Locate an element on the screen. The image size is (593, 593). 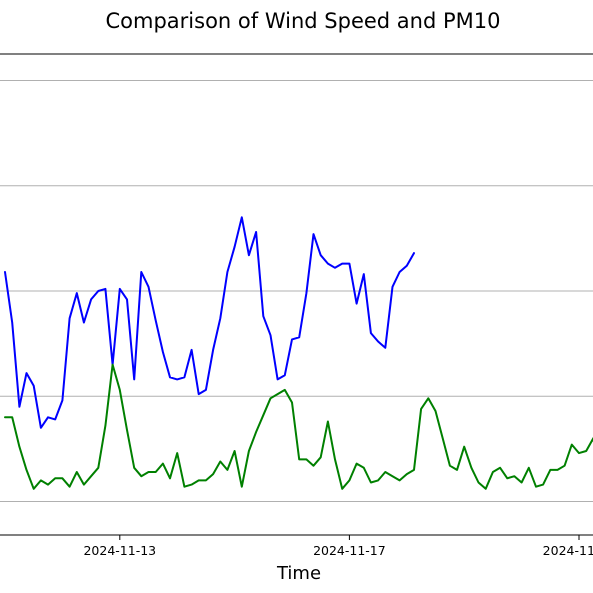
x-axis-ticks: 2024-11-13 2024-11-17 2024-11-21 is located at coordinates (338, 546).